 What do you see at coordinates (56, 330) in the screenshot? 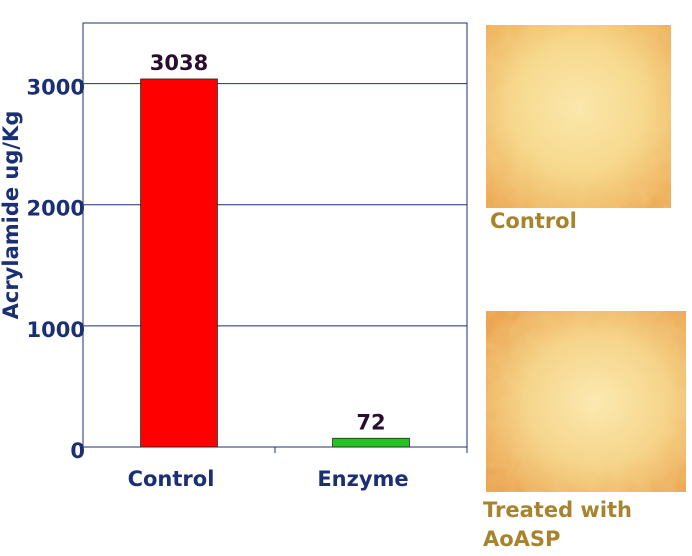
I see `y-tick-label: 1000` at bounding box center [56, 330].